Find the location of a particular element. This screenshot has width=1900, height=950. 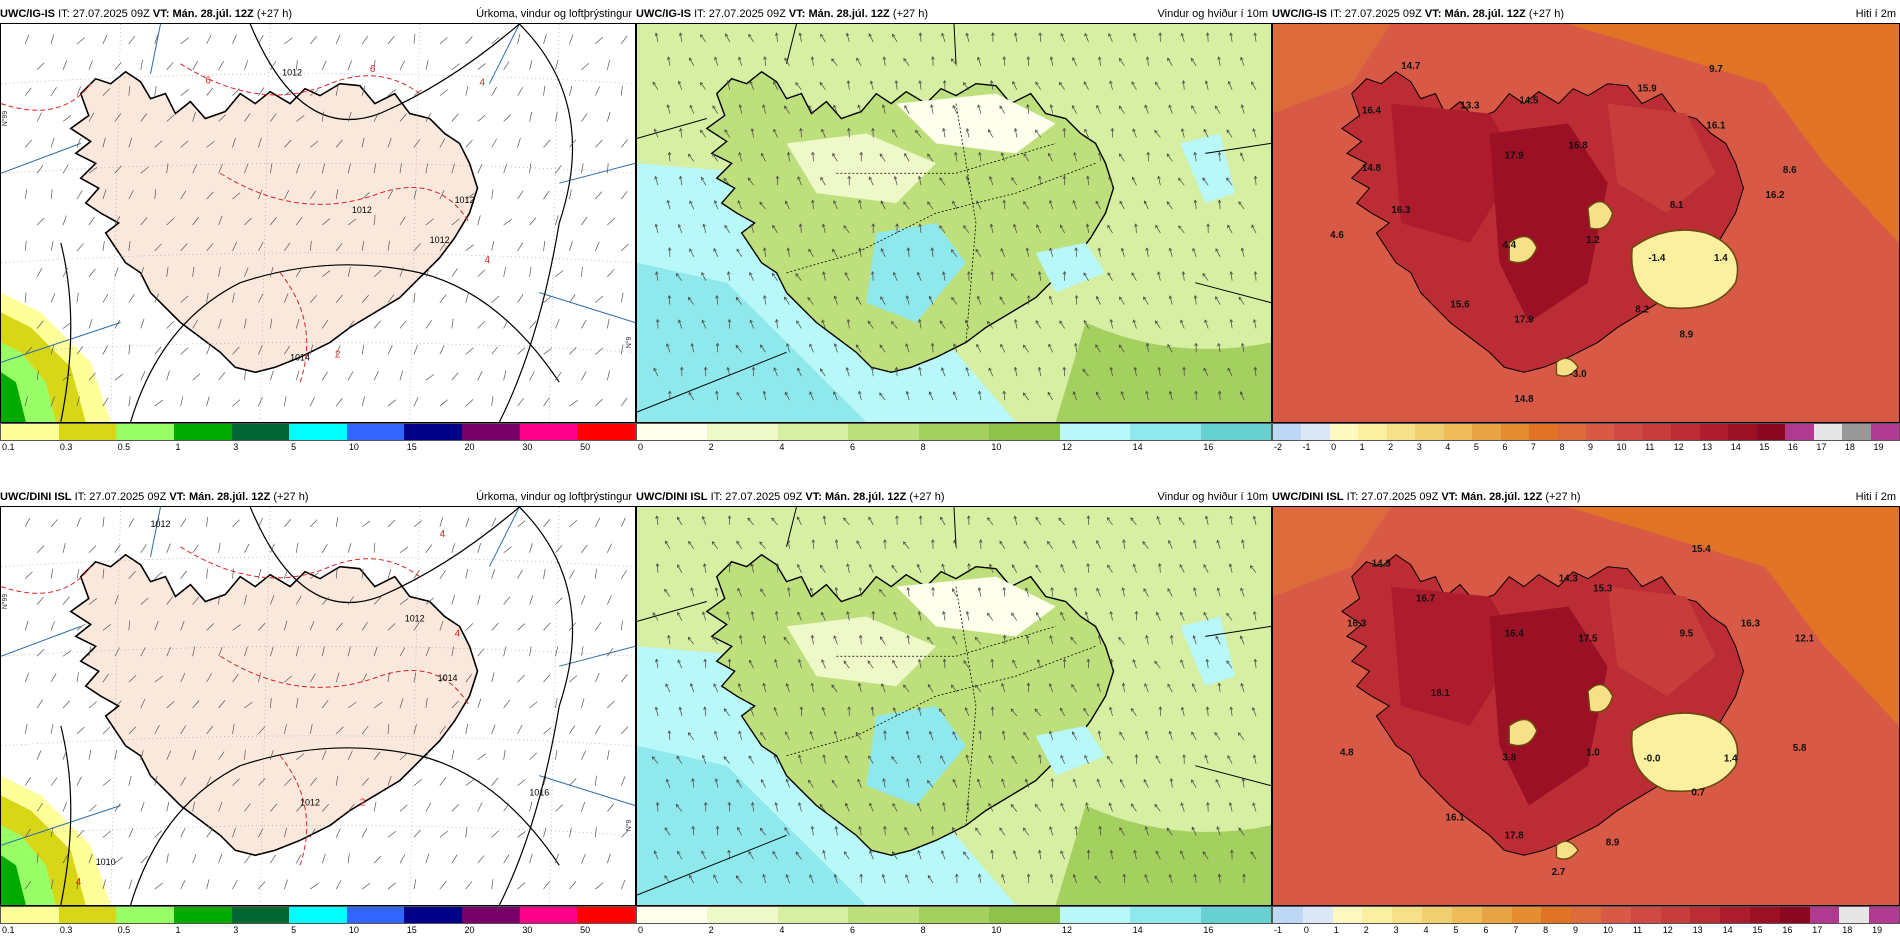

boundary-line is located at coordinates (41, 641).